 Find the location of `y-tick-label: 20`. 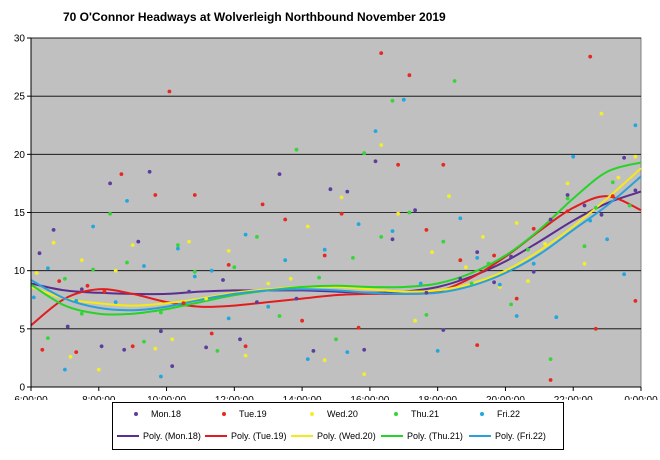

y-tick-label: 20 is located at coordinates (20, 155).